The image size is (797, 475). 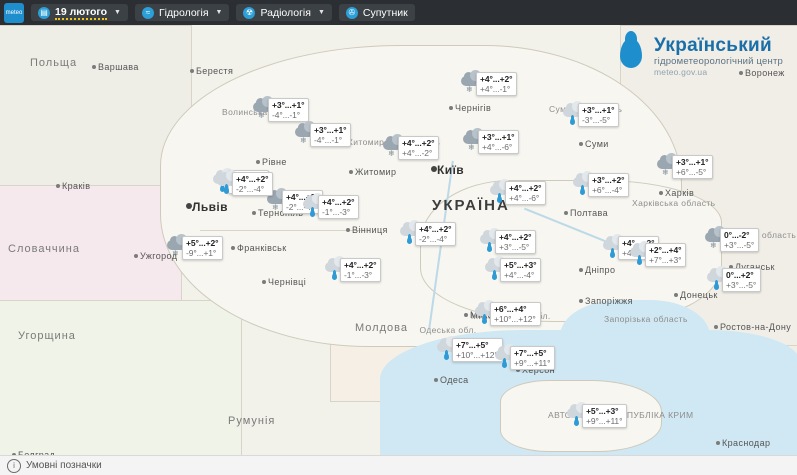 I want to click on forecast-callout: ❄ +3°...+1° +4°...-6°, so click(x=491, y=141).